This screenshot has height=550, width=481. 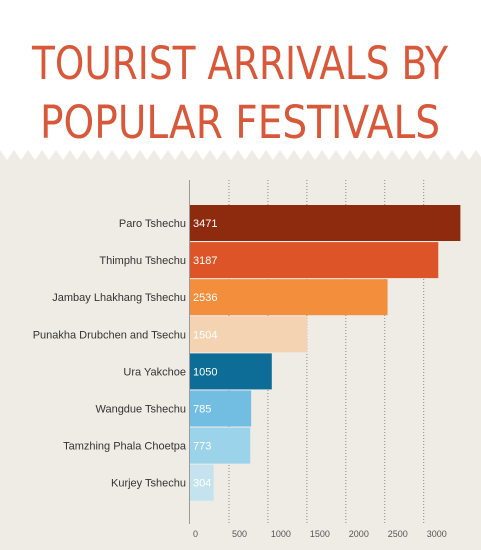 I want to click on chart-title-line2: POPULAR FESTIVALS, so click(x=240, y=122).